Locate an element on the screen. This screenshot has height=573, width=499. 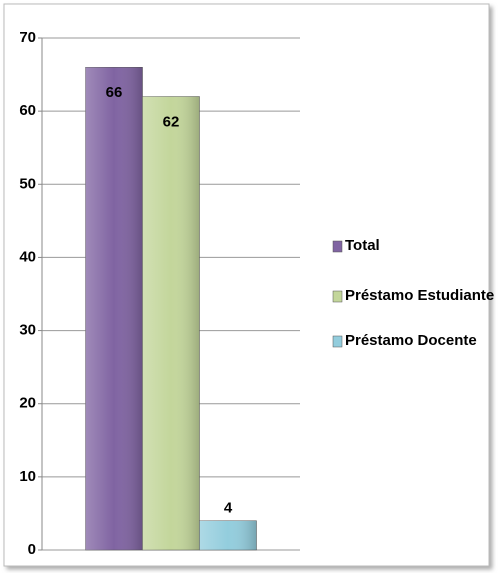
y-tick-label: 70 is located at coordinates (27, 37).